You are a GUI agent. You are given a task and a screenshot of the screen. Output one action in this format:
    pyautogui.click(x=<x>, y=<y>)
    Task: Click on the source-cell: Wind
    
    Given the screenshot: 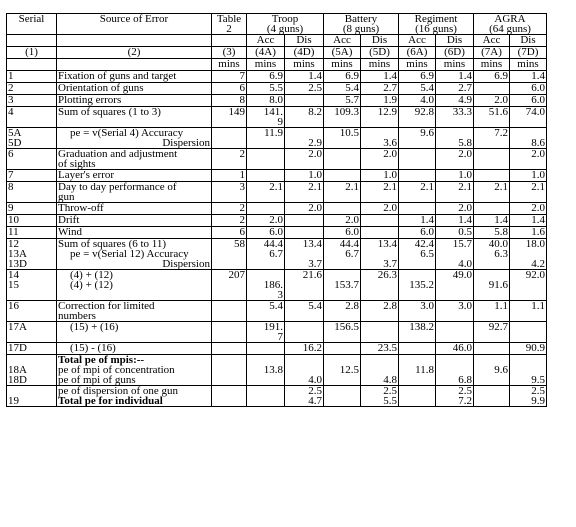 What is the action you would take?
    pyautogui.click(x=134, y=232)
    